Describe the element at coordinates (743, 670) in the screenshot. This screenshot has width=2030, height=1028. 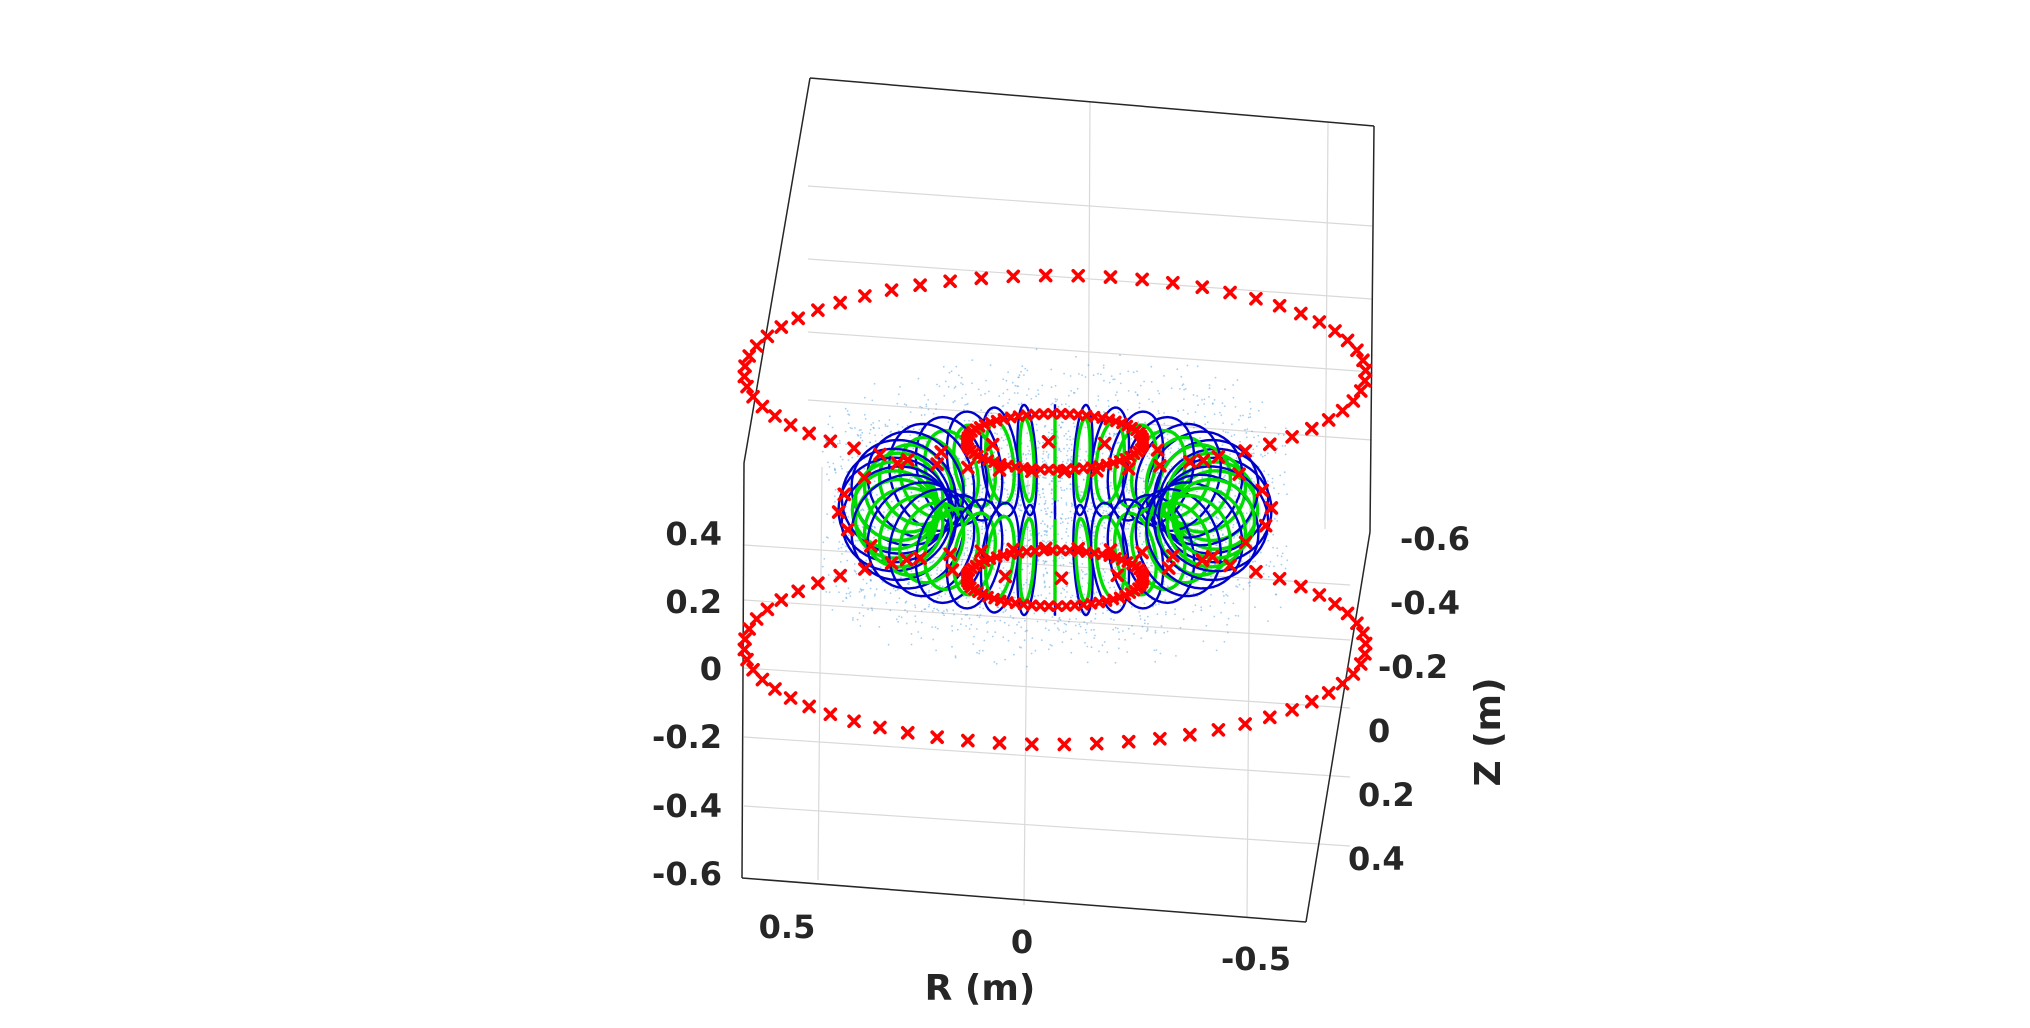
I see `axis-line-z` at that location.